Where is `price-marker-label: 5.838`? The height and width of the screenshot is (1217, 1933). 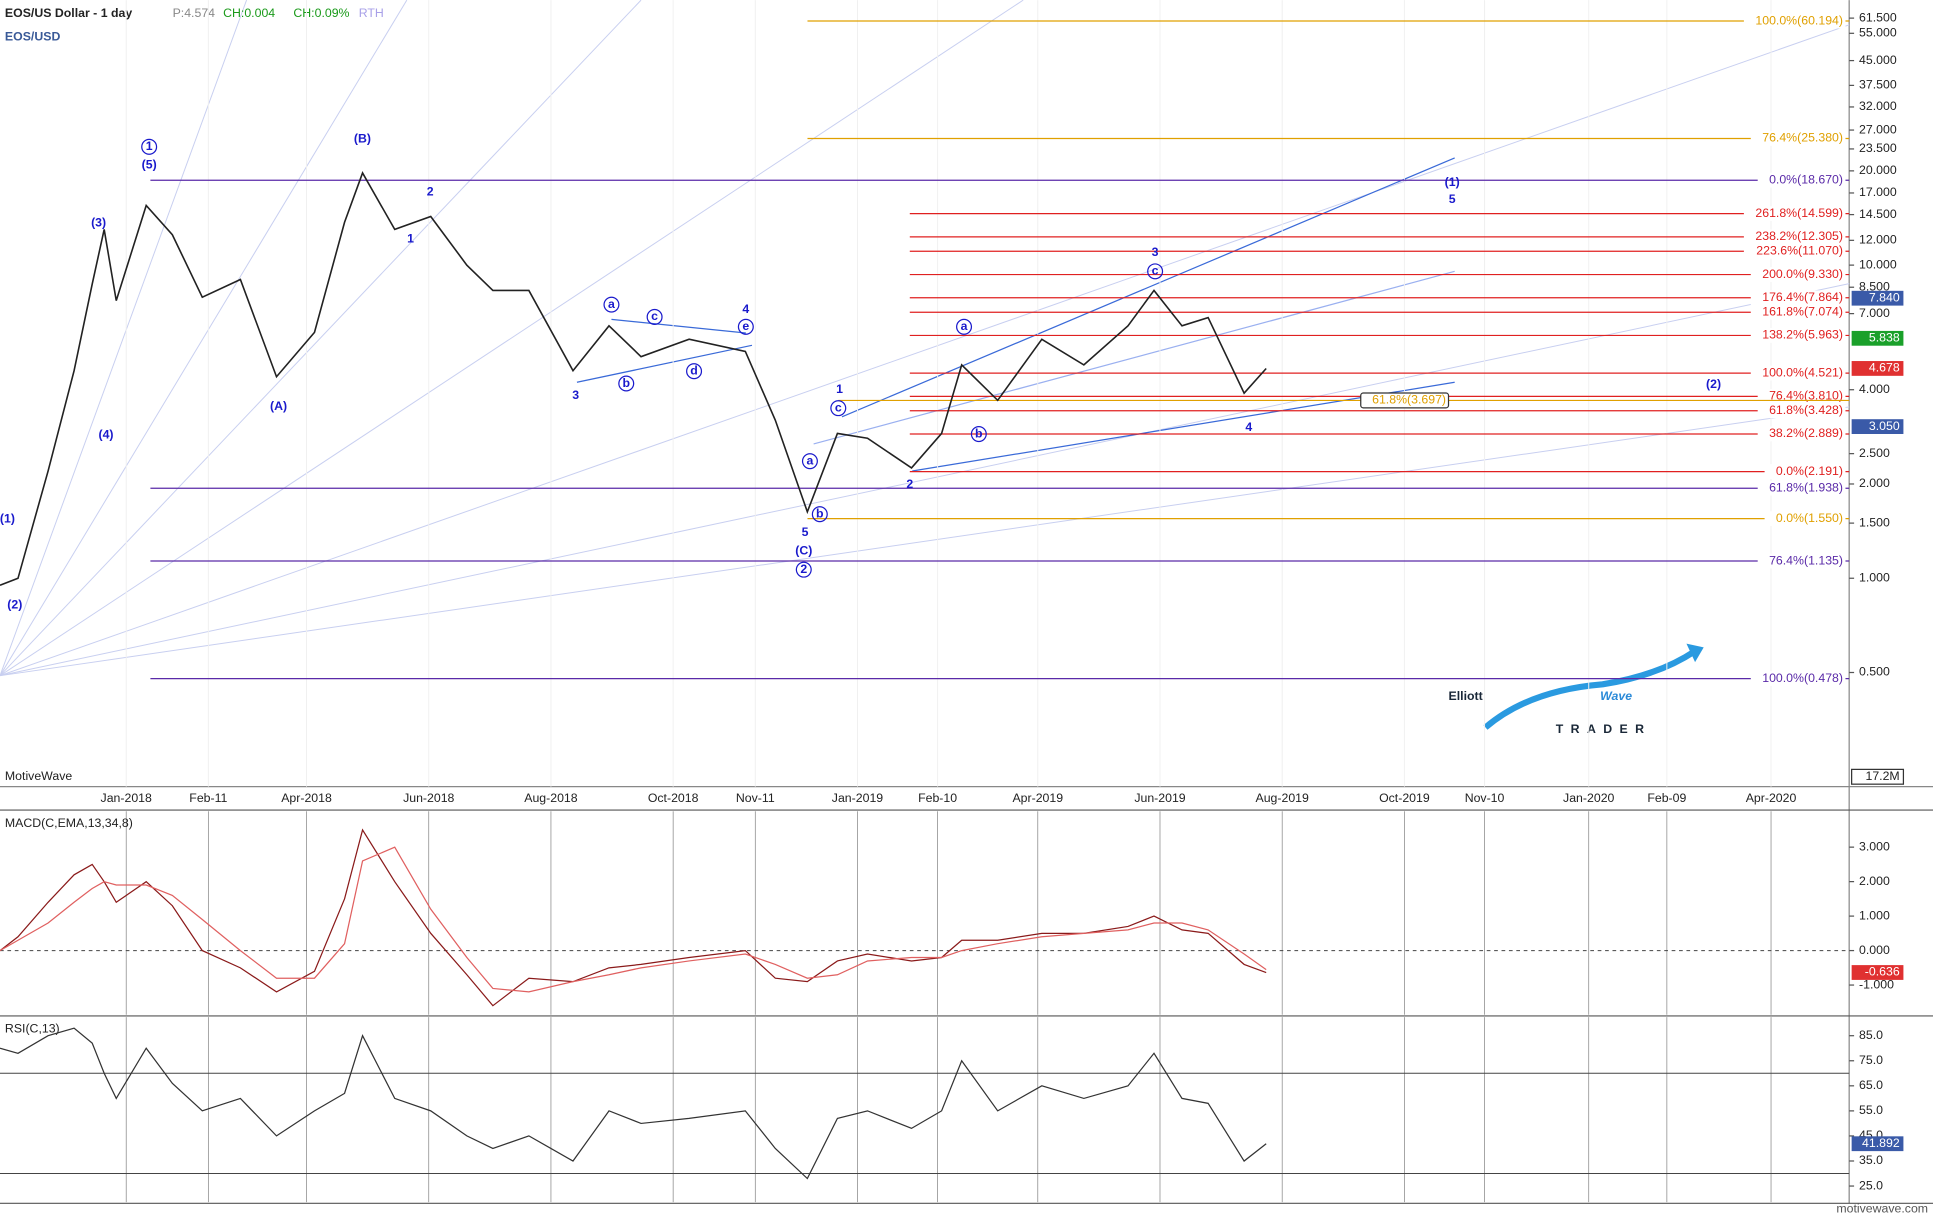 price-marker-label: 5.838 is located at coordinates (1884, 338).